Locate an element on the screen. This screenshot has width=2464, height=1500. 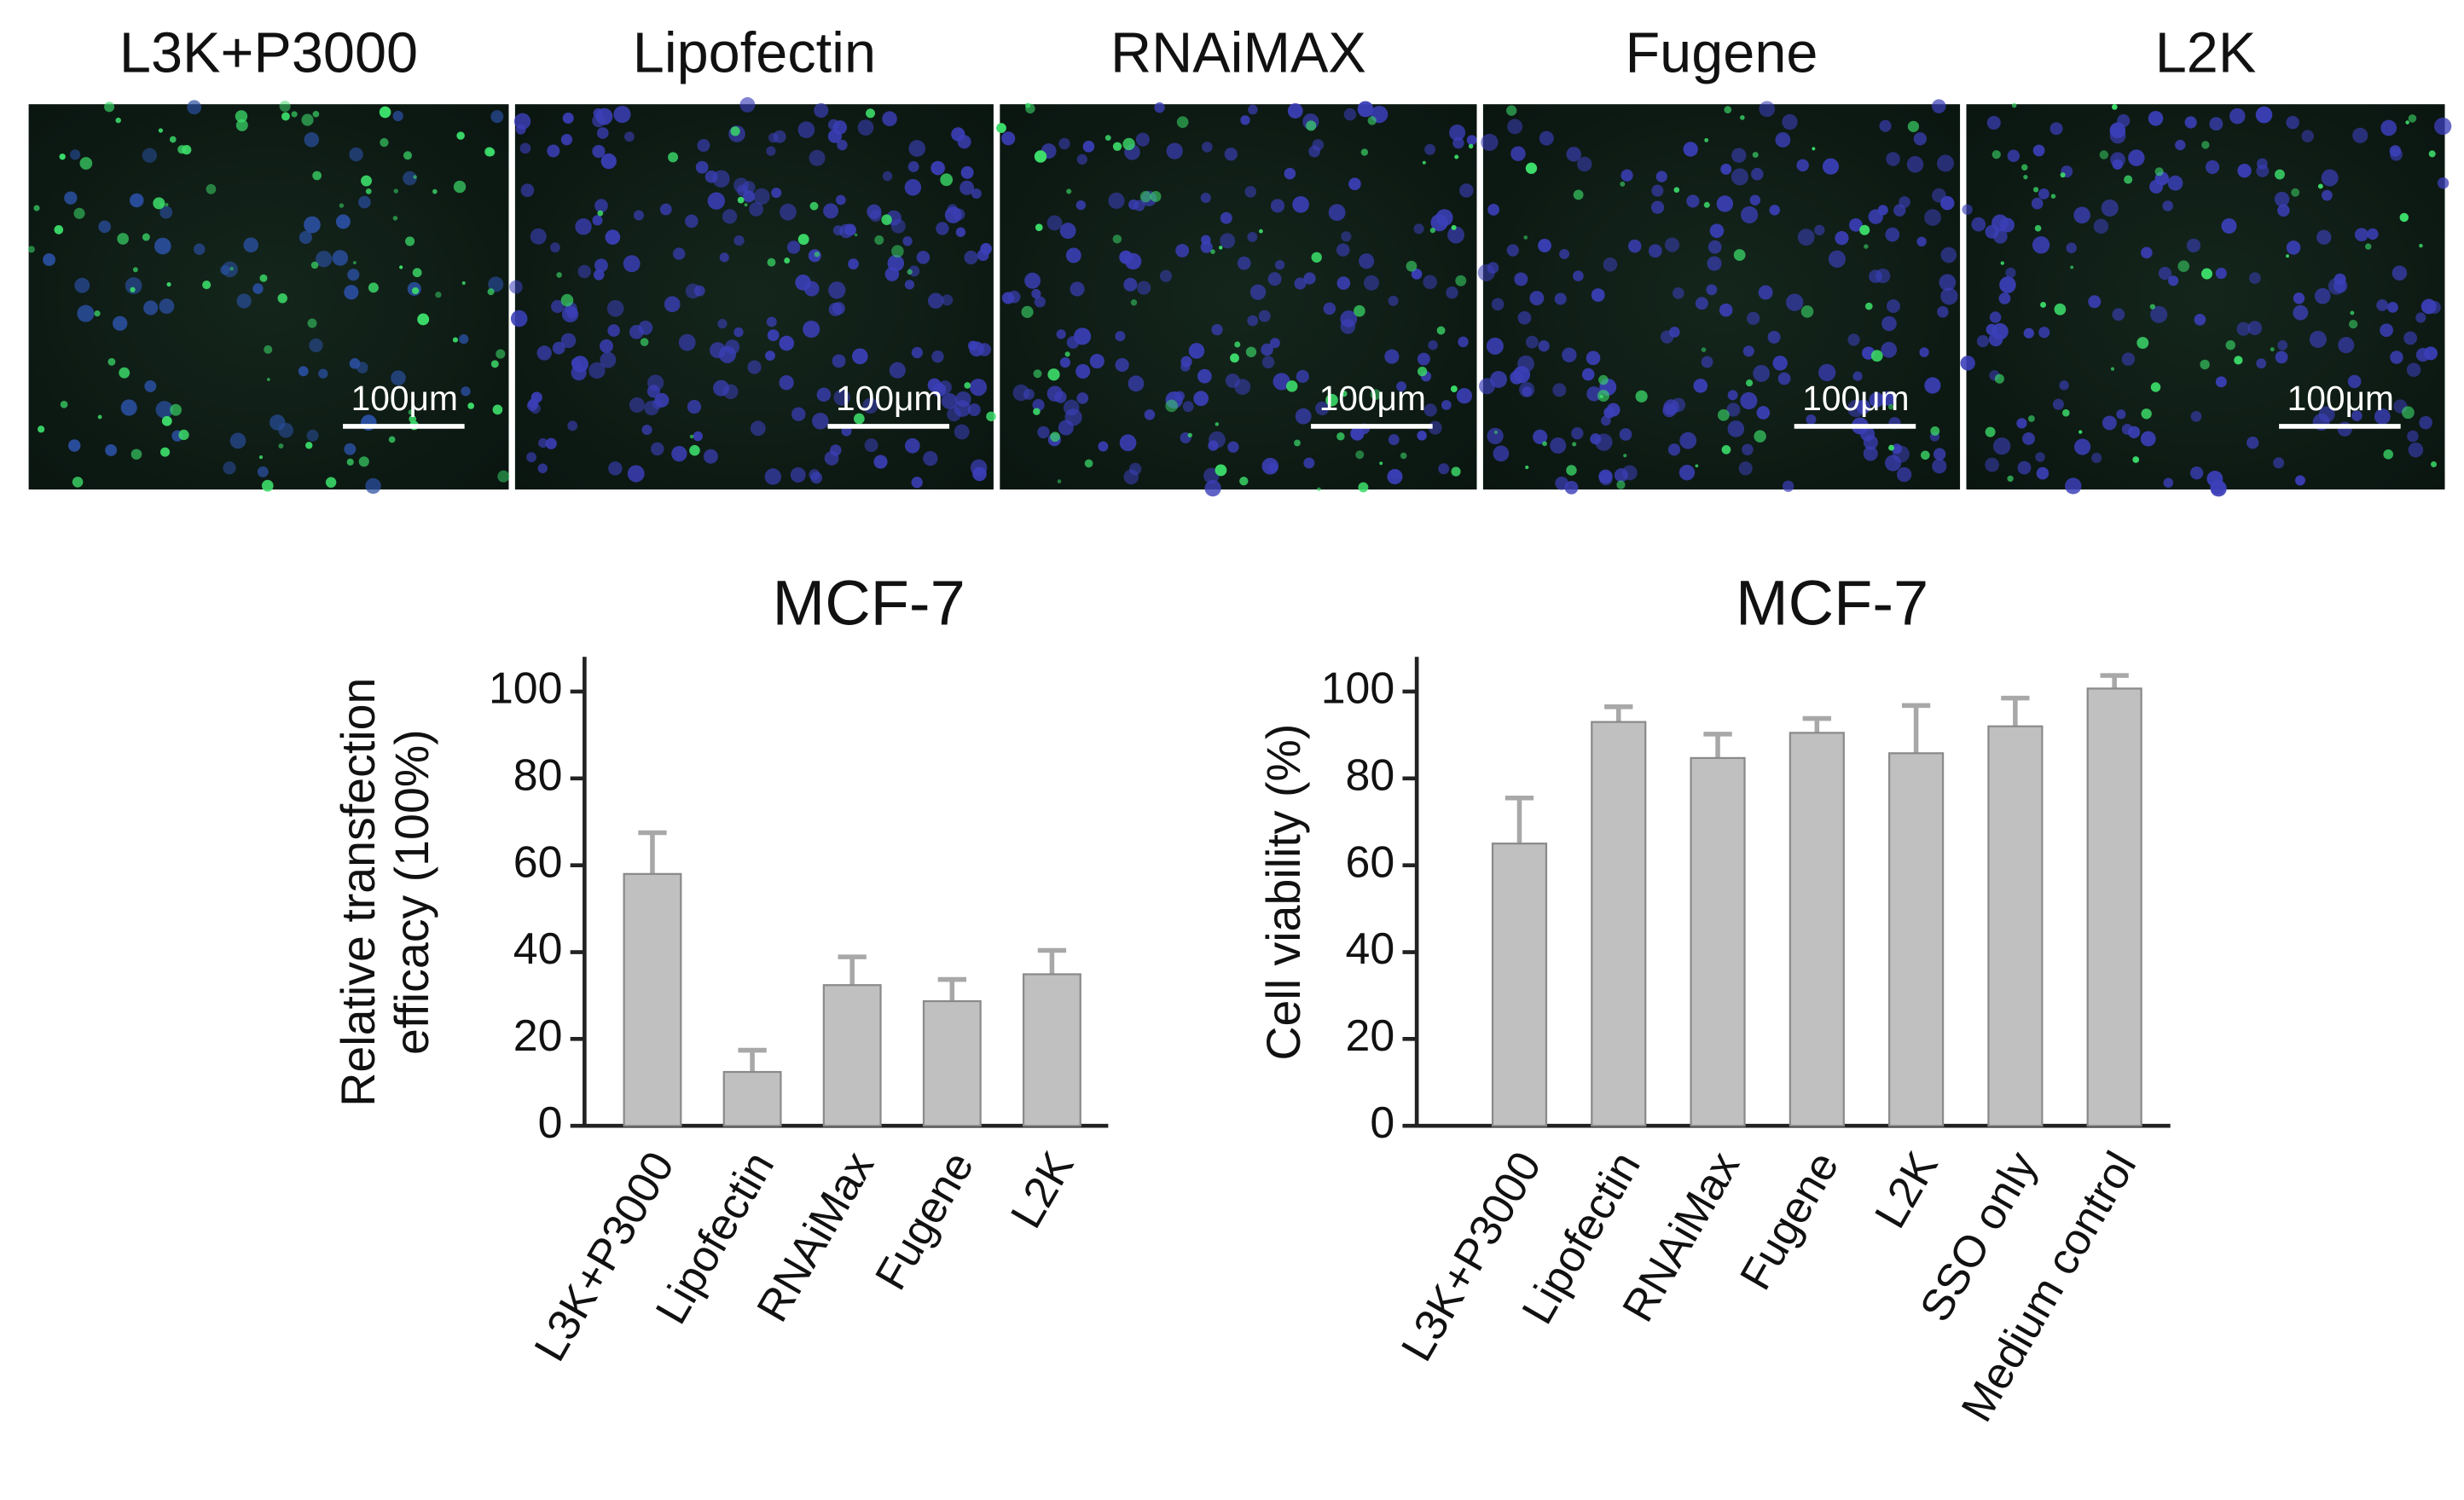
y-tick-label: 100 is located at coordinates (1357, 688).